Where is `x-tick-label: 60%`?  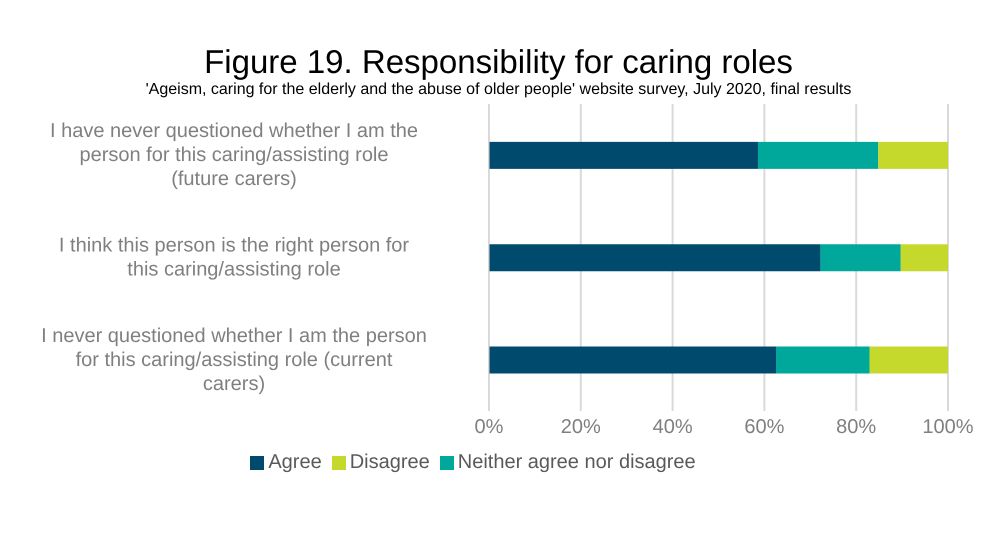
x-tick-label: 60% is located at coordinates (764, 427).